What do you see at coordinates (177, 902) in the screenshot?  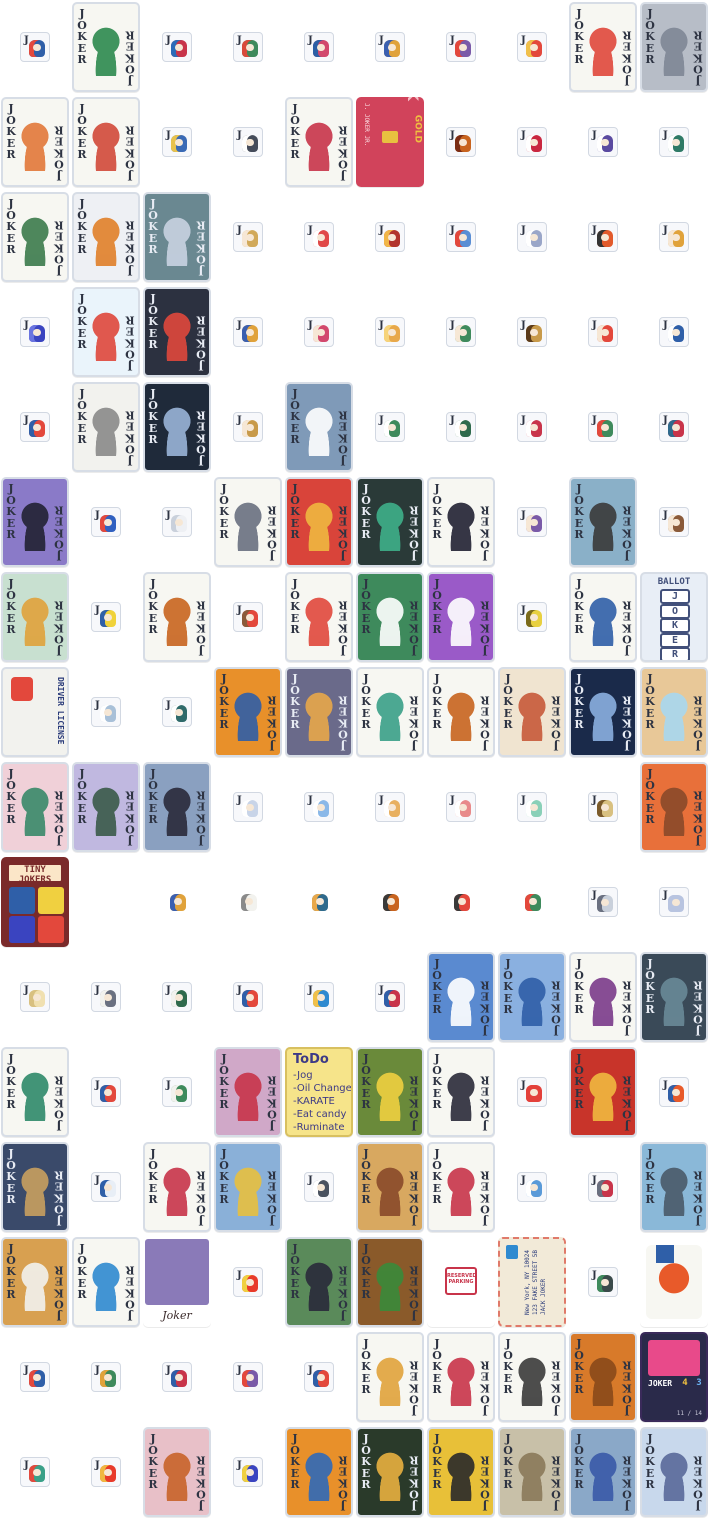 I see `tiny-joker-sprite` at bounding box center [177, 902].